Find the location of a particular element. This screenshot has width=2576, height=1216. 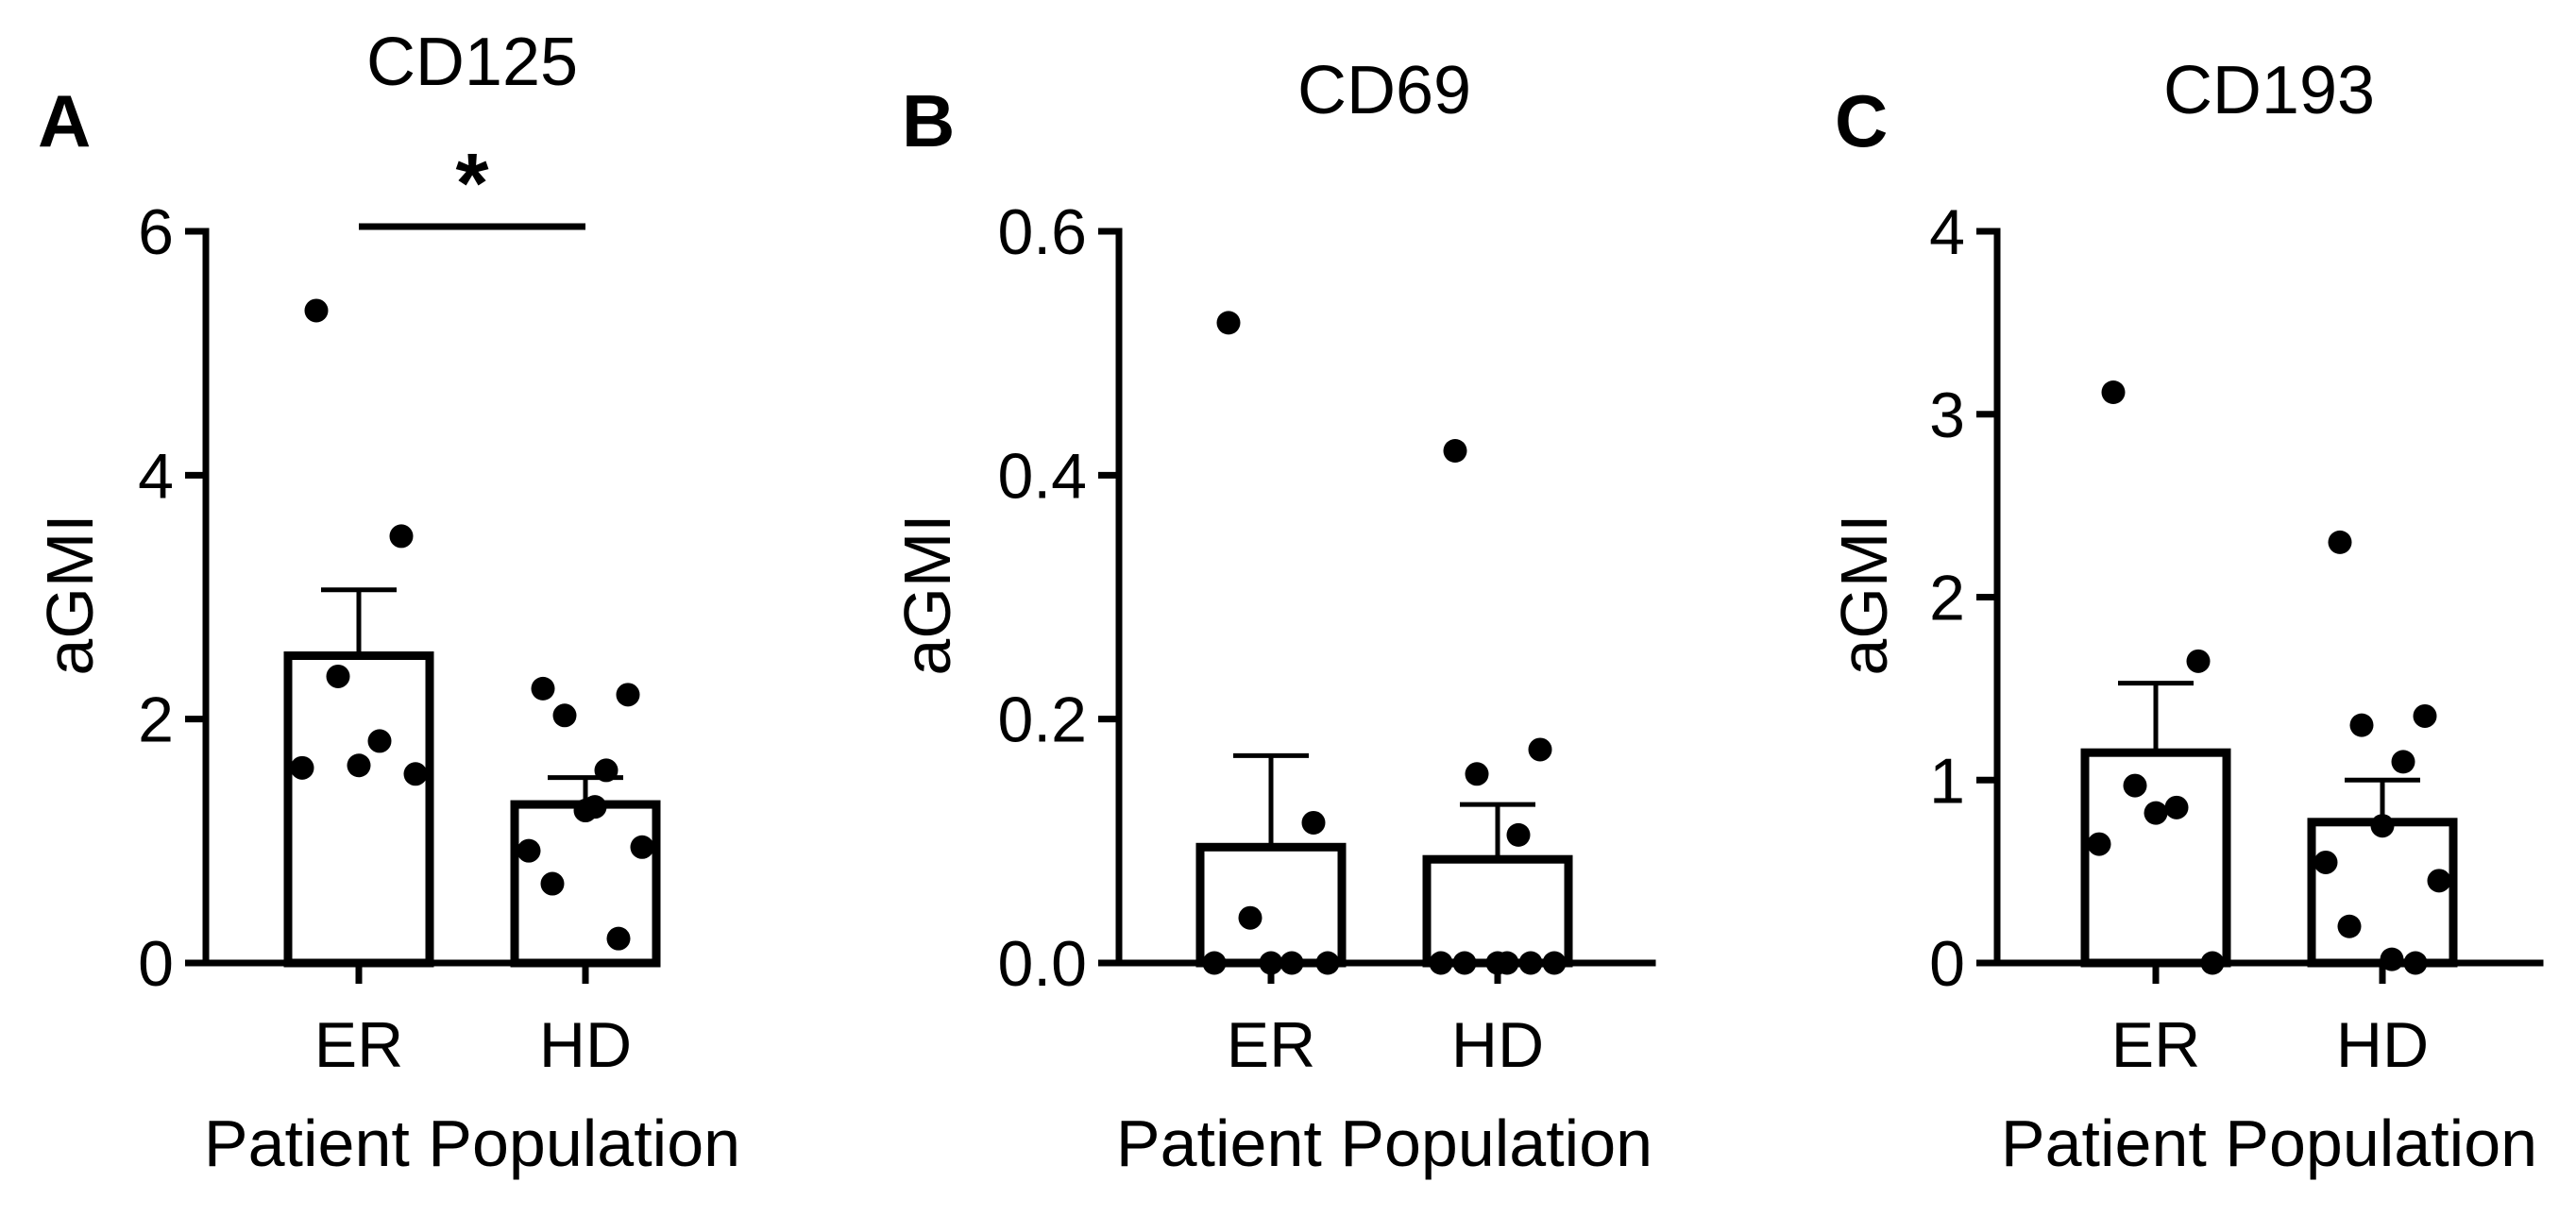

y-tick-label: 0.2 is located at coordinates (1042, 720).